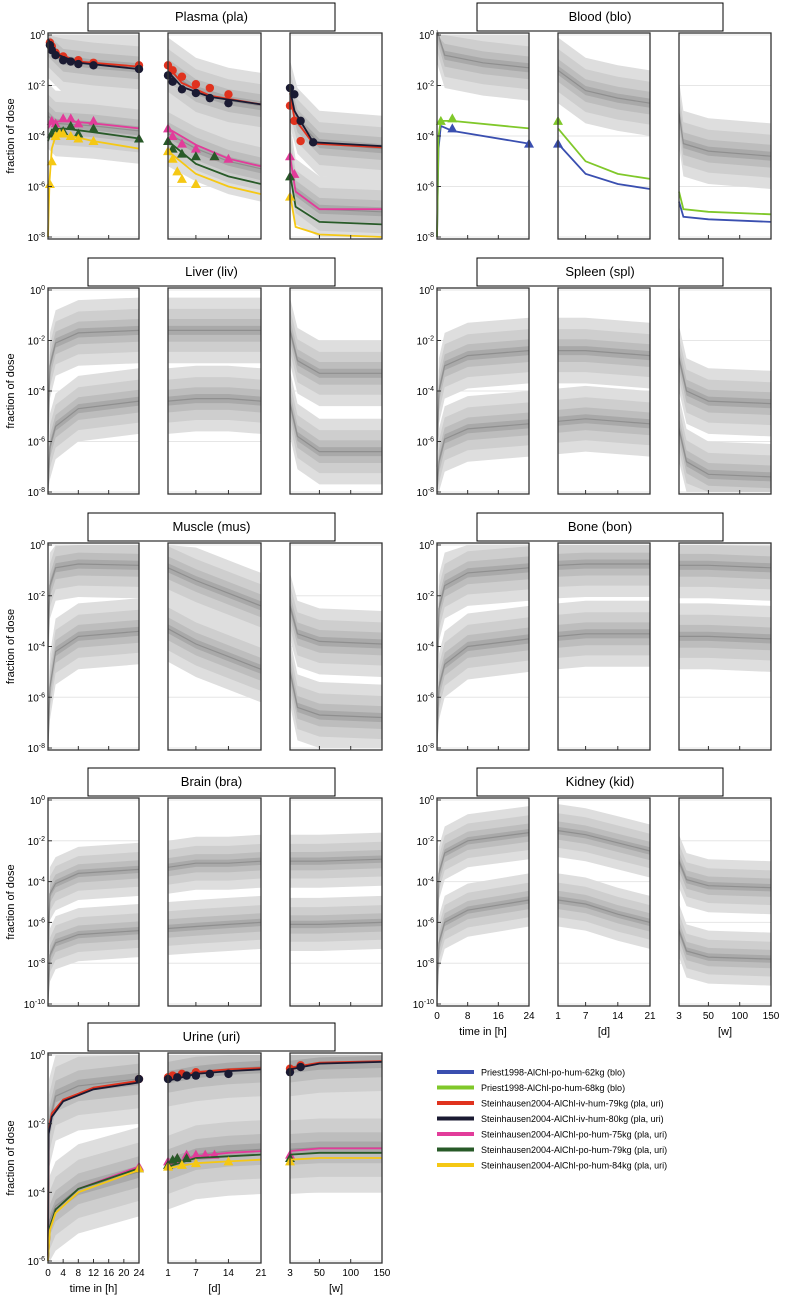 The height and width of the screenshot is (1301, 786). What do you see at coordinates (229, 1273) in the screenshot?
I see `x-tick-label: 14` at bounding box center [229, 1273].